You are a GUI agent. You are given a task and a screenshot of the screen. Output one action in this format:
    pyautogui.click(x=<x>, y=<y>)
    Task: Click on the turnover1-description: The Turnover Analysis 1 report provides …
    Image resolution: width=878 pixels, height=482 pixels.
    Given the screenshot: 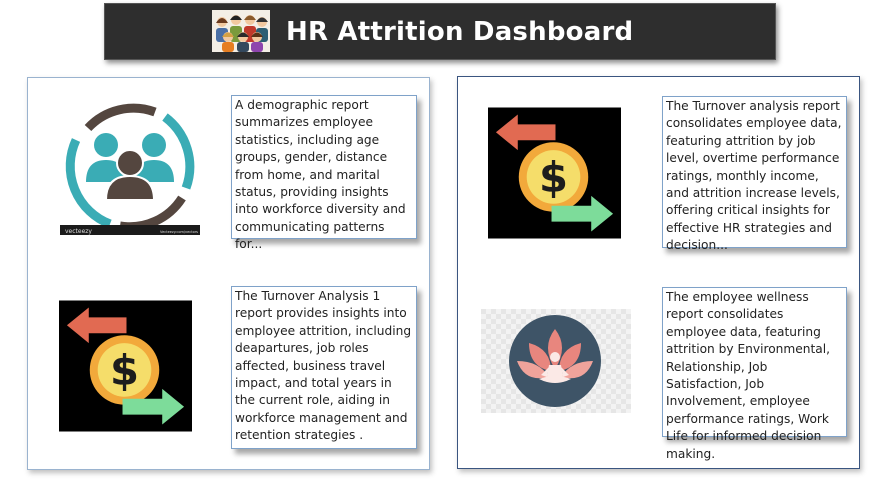 What is the action you would take?
    pyautogui.click(x=324, y=367)
    